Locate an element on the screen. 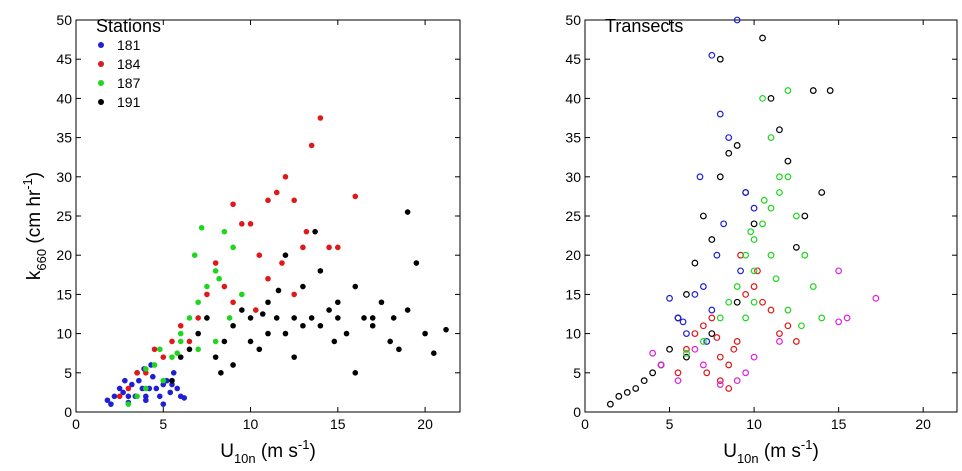 This screenshot has height=471, width=962. stations-y-tick-label: 0 is located at coordinates (68, 412).